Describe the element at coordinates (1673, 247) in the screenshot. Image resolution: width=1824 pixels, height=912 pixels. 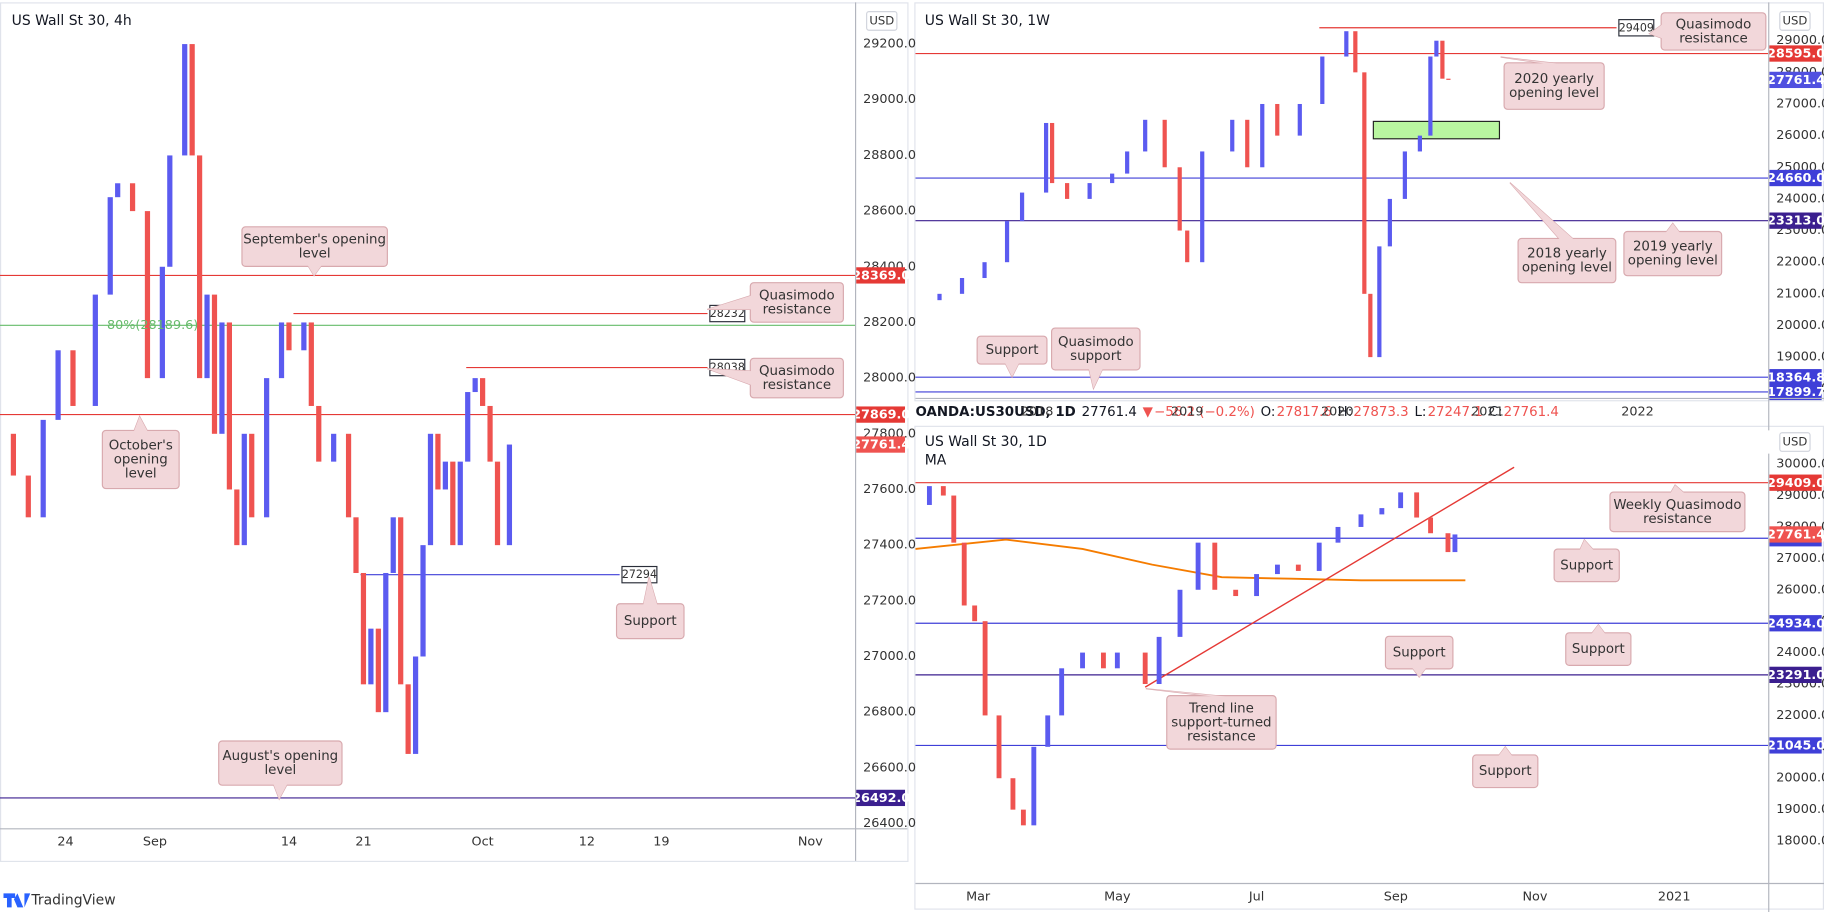
I see `callout-text: 2019 yearly` at that location.